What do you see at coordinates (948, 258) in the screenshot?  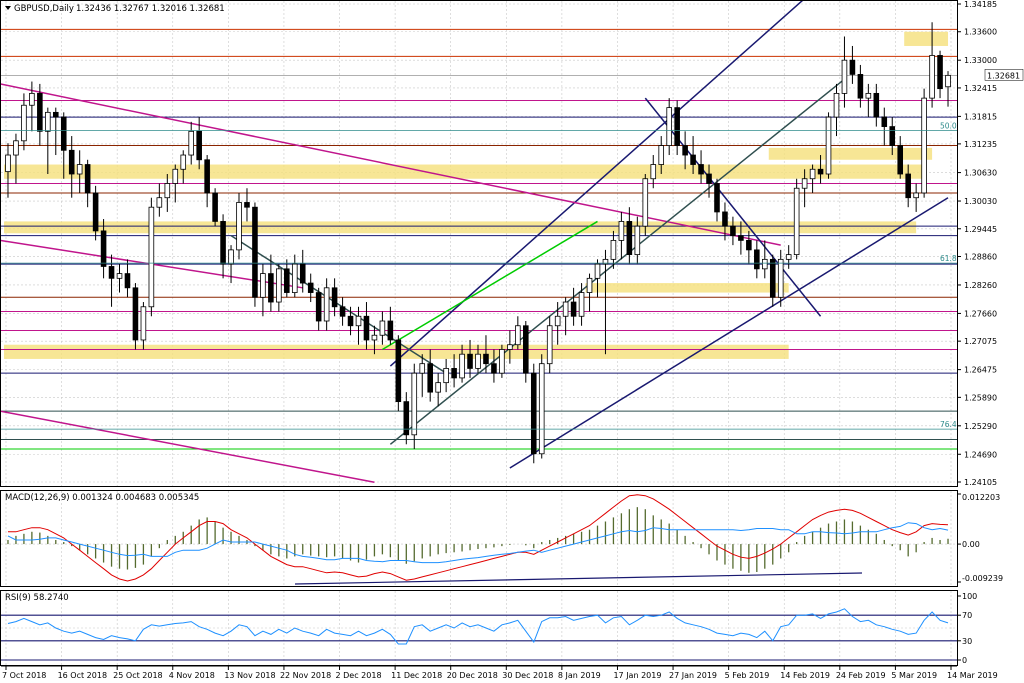 I see `fib-level-label: 61.8` at bounding box center [948, 258].